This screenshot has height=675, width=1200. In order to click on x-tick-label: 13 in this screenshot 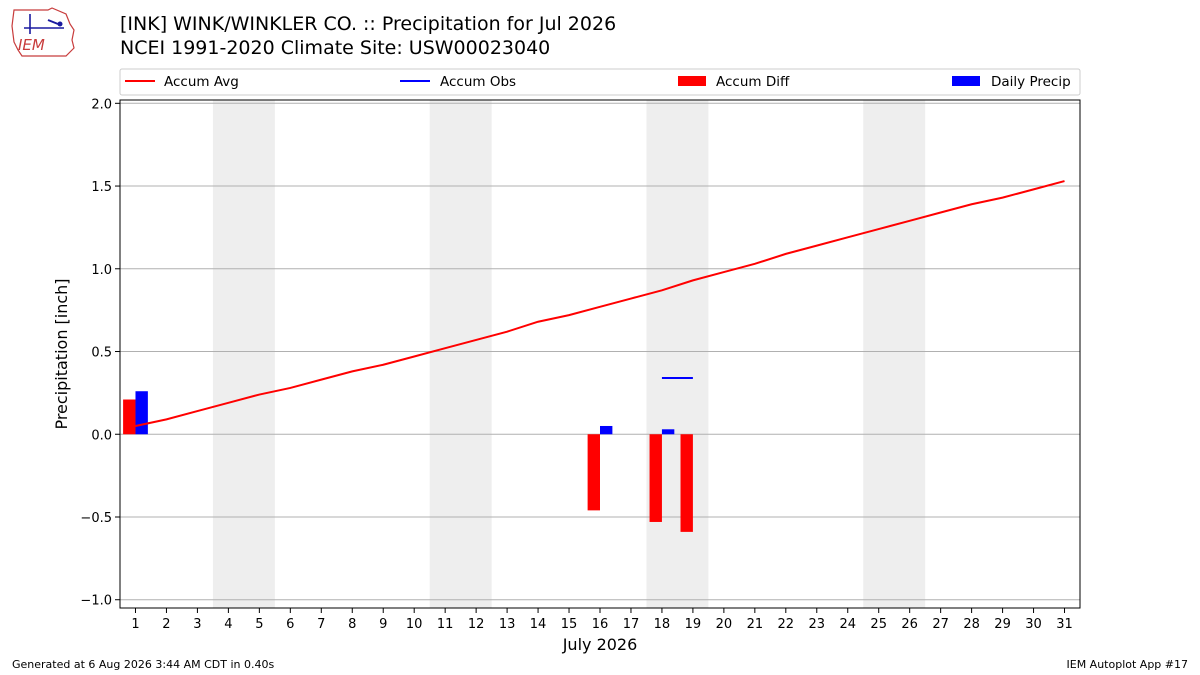, I will do `click(507, 624)`.